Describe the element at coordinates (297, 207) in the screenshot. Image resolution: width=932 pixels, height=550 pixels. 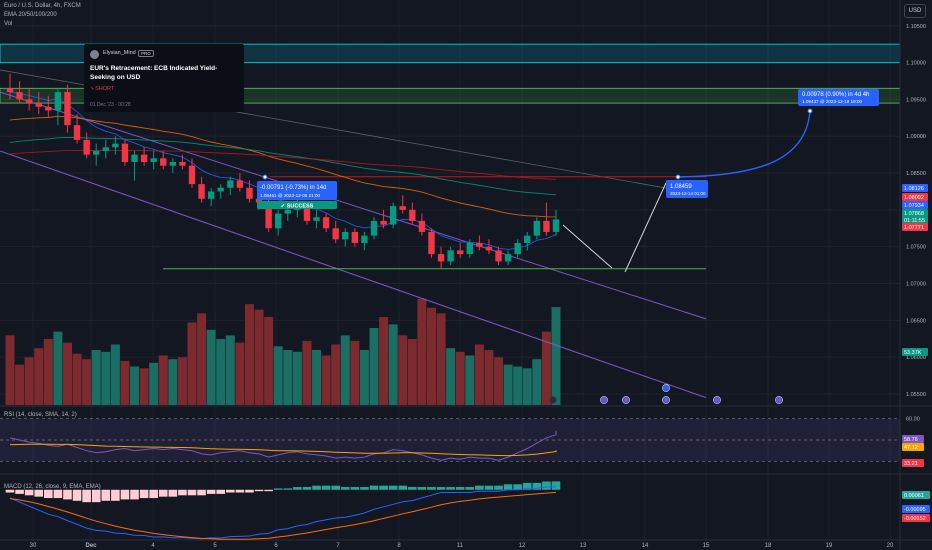
I see `success-text: ✓ SUCCESS` at that location.